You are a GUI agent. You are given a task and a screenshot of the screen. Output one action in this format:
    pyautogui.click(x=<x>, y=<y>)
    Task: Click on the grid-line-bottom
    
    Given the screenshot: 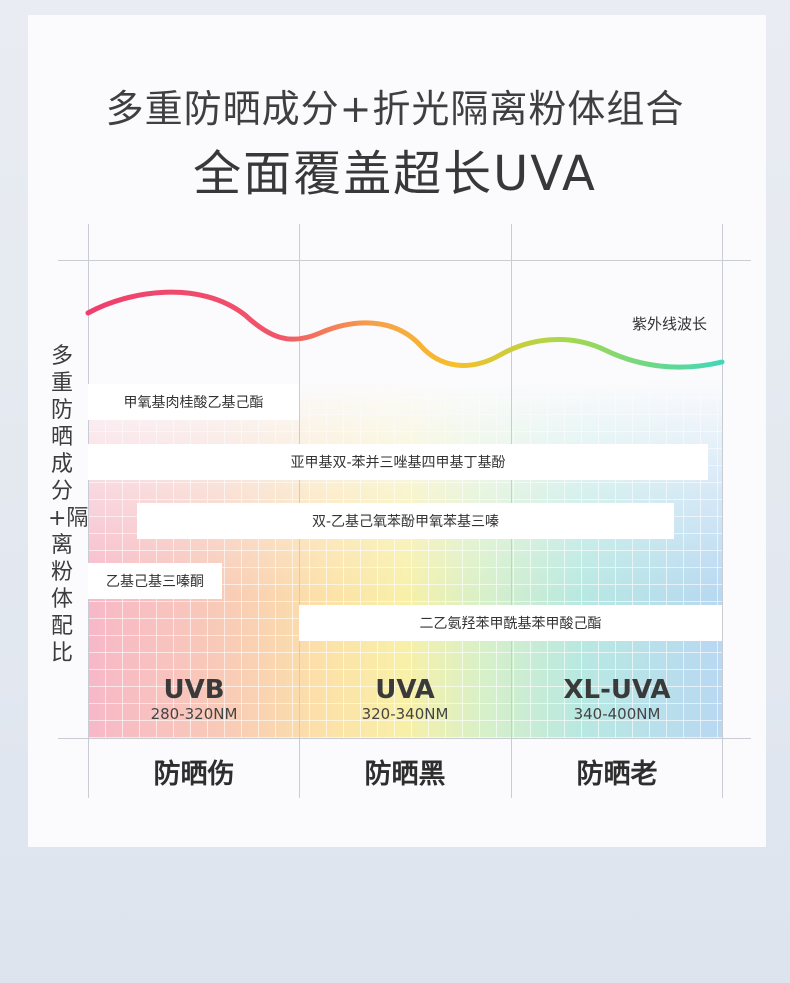 What is the action you would take?
    pyautogui.click(x=404, y=738)
    